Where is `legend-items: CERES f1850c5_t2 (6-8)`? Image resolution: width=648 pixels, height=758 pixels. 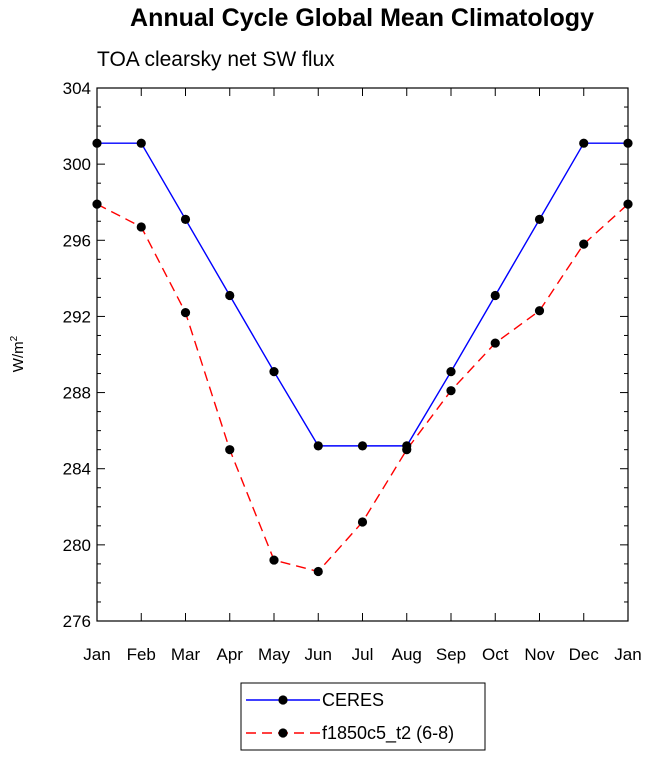 legend-items: CERES f1850c5_t2 (6-8) is located at coordinates (350, 717).